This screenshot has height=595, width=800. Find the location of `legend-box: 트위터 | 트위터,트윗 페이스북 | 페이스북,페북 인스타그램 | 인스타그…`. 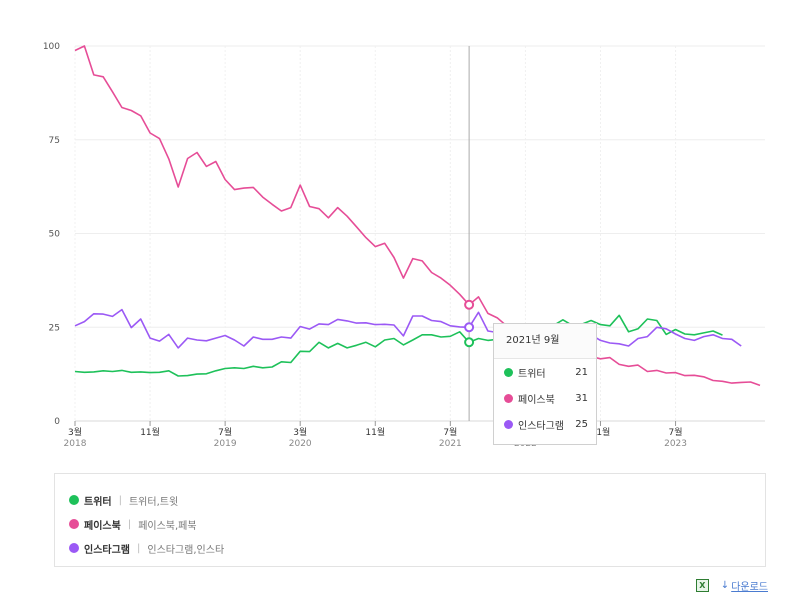

legend-box: 트위터 | 트위터,트윗 페이스북 | 페이스북,페북 인스타그램 | 인스타그… is located at coordinates (410, 520).